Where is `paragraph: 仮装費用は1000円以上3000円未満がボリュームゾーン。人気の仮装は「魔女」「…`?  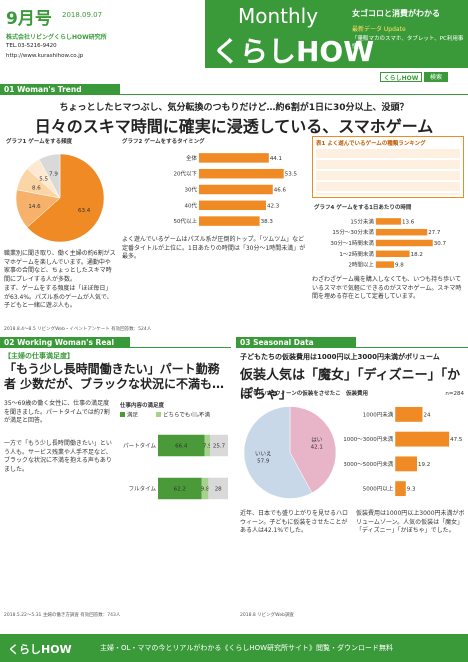
paragraph: 仮装費用は1000円以上3000円未満がボリュームゾーン。人気の仮装は「魔女」「… is located at coordinates (410, 522).